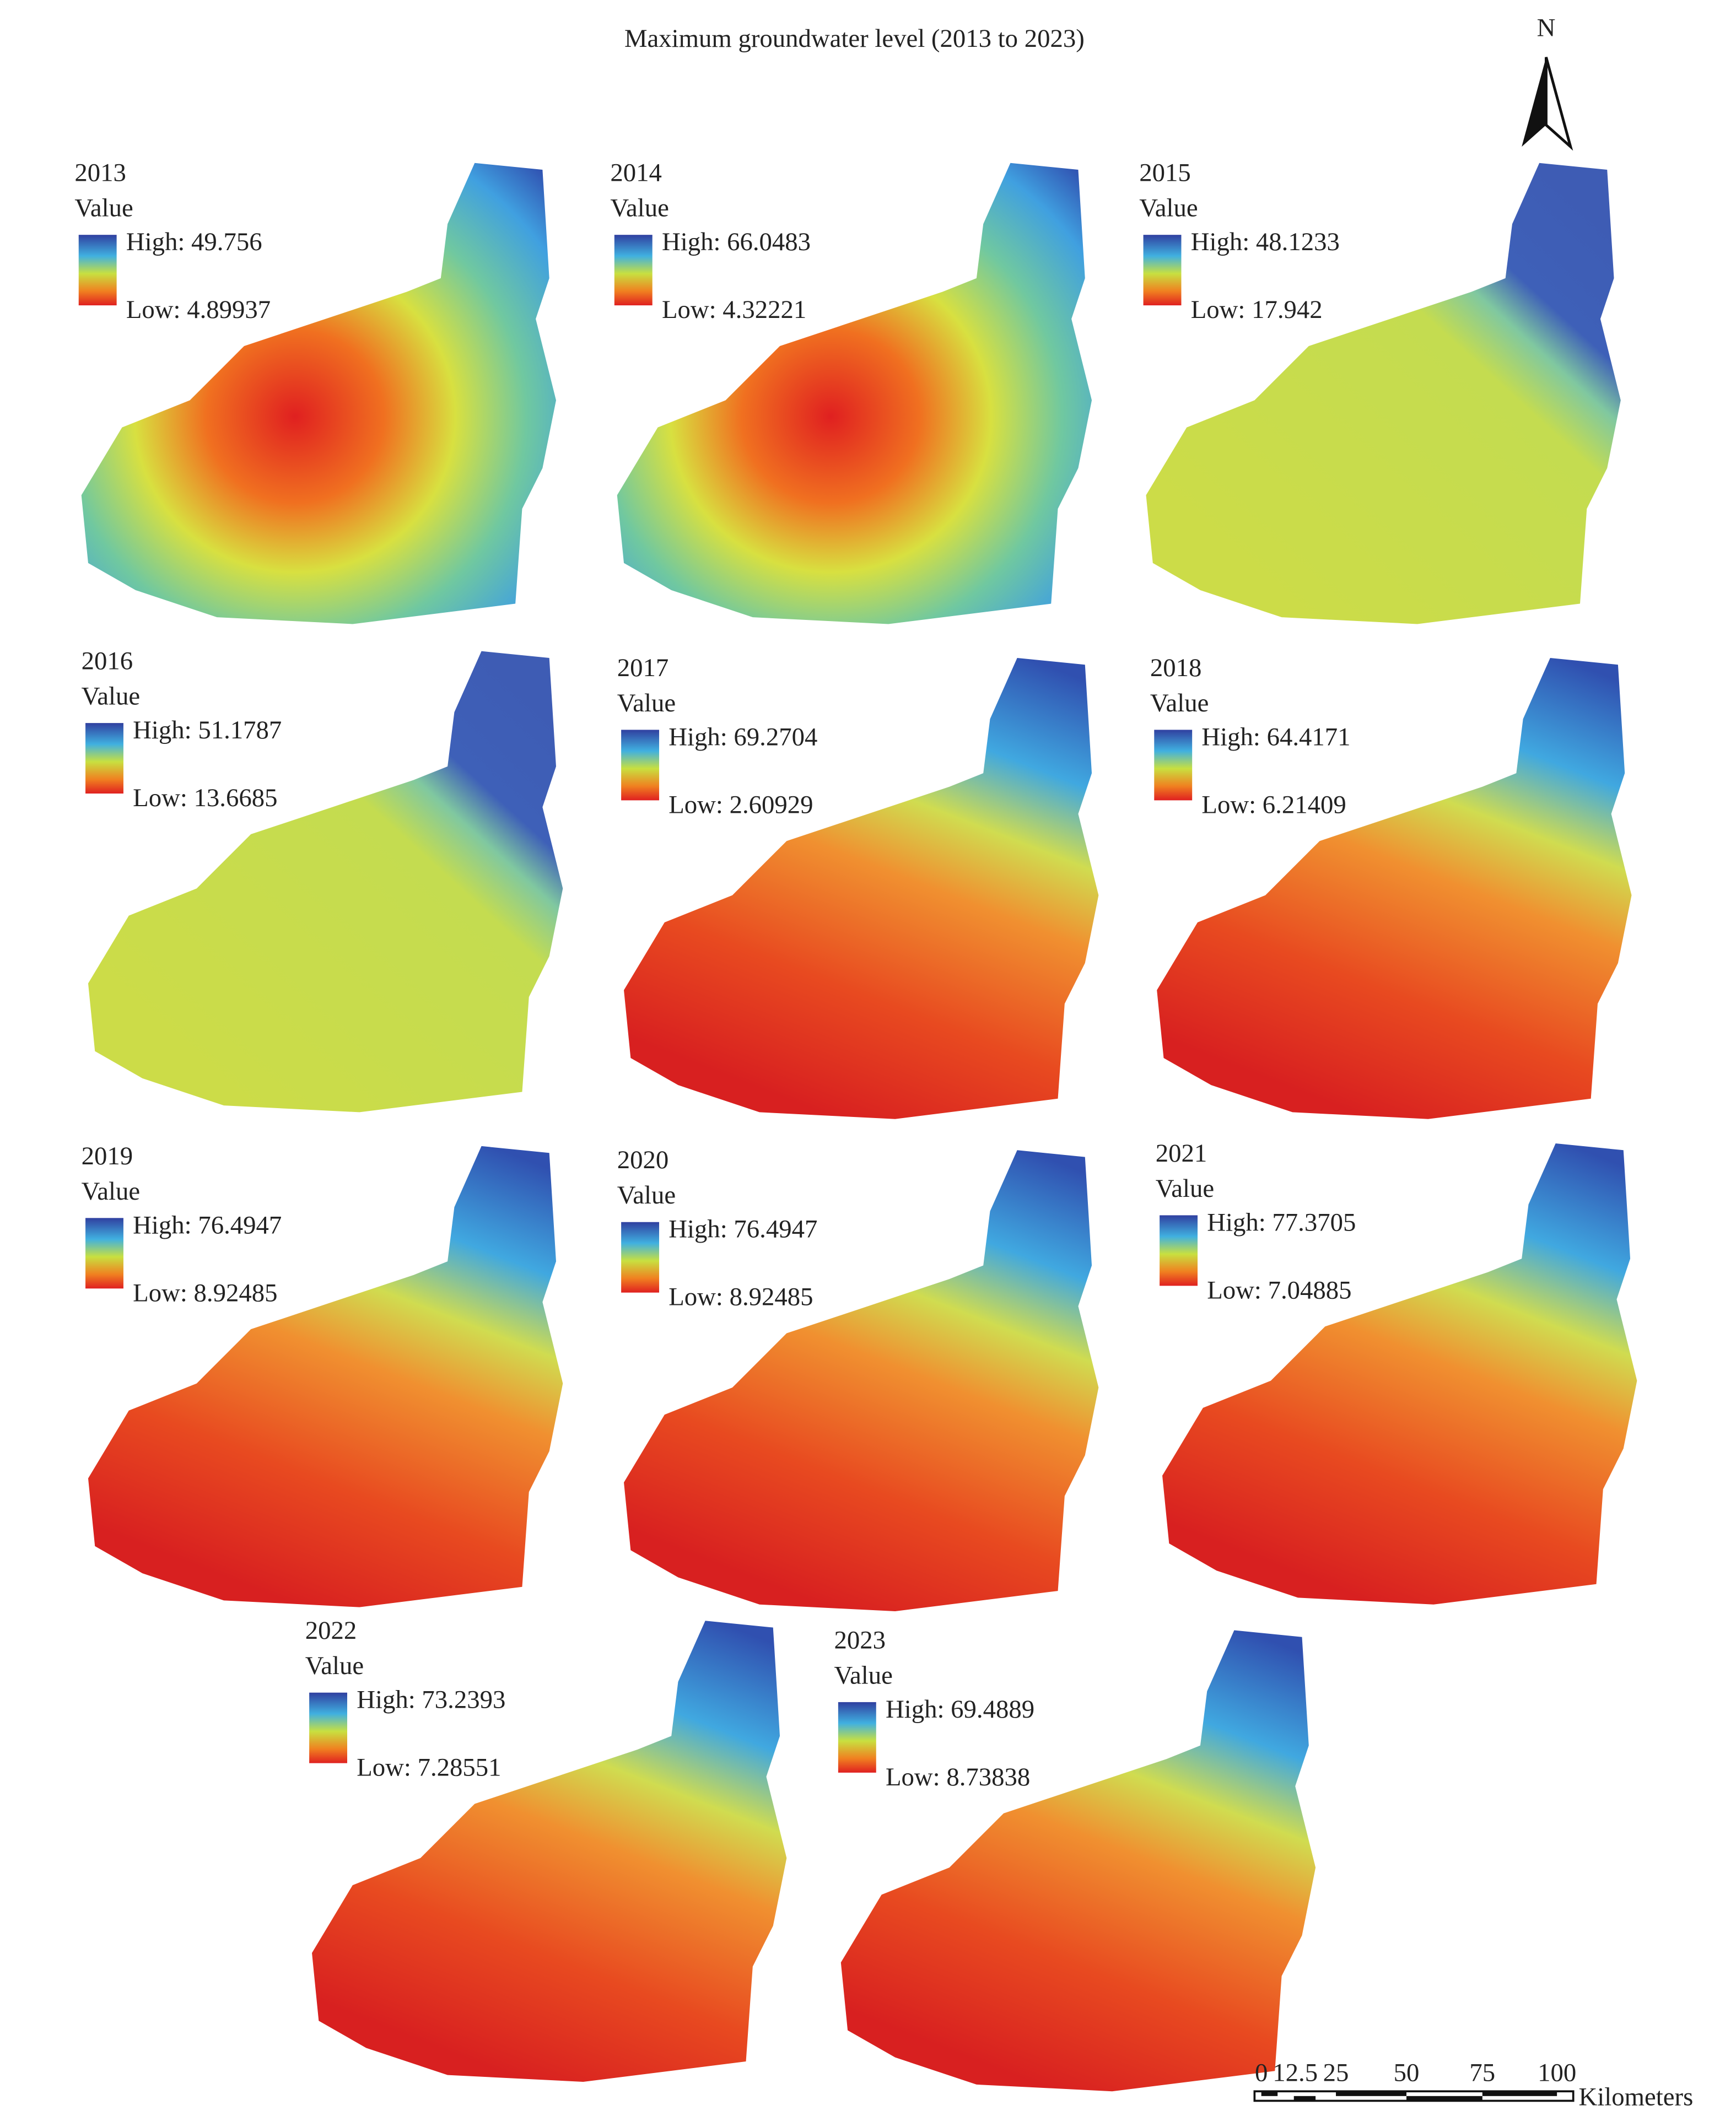 Image resolution: width=1736 pixels, height=2116 pixels. Describe the element at coordinates (1546, 27) in the screenshot. I see `north-label: N` at that location.